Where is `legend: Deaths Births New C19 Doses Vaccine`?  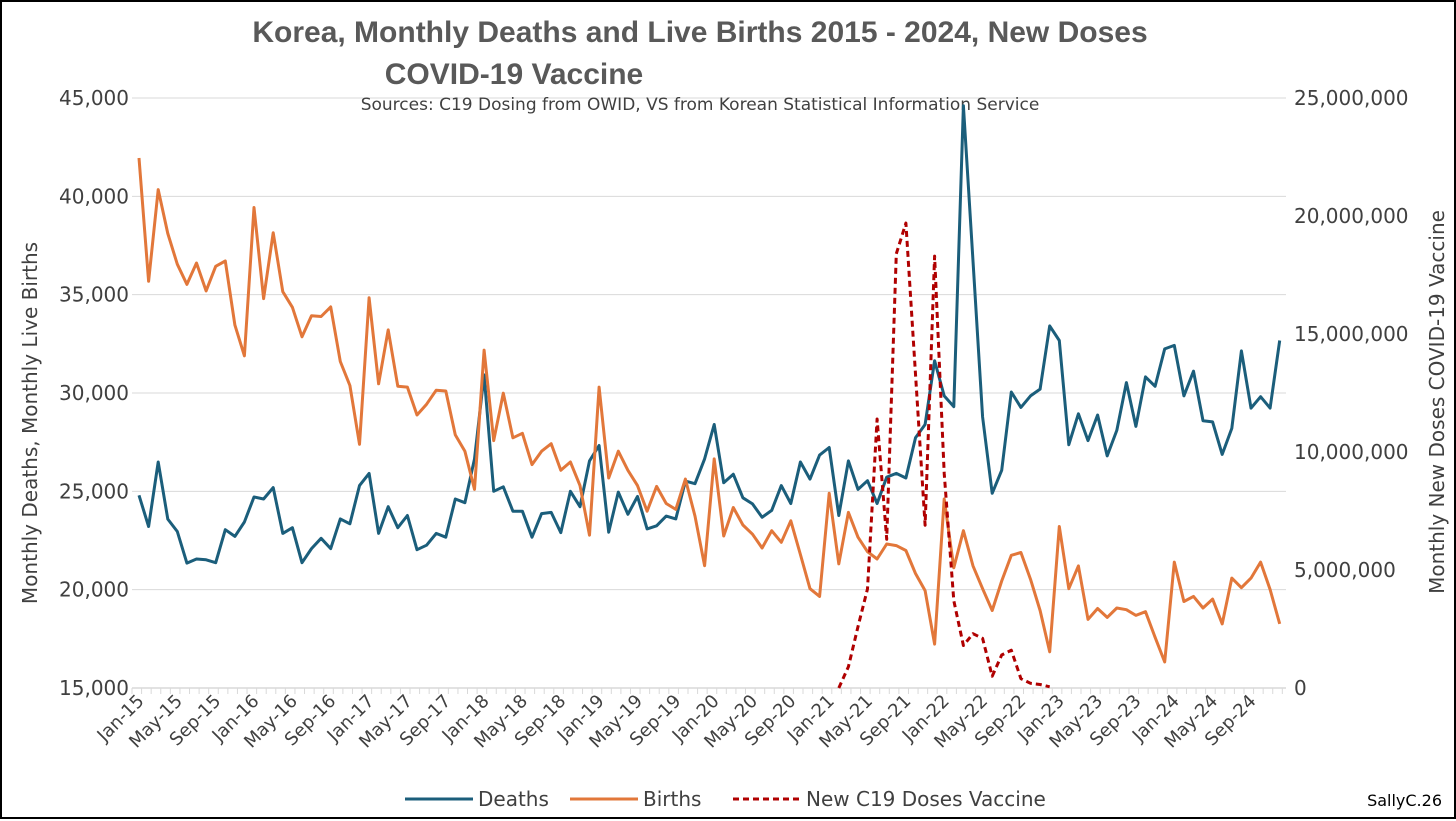 legend: Deaths Births New C19 Doses Vaccine is located at coordinates (725, 799).